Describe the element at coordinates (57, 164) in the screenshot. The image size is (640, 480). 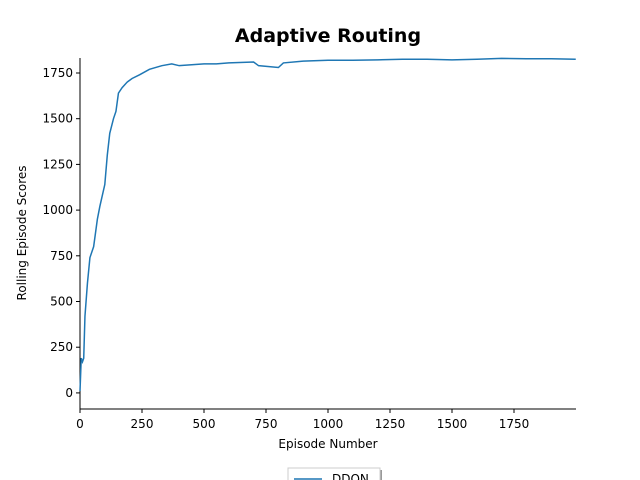
I see `y-tick-label: 1250` at that location.